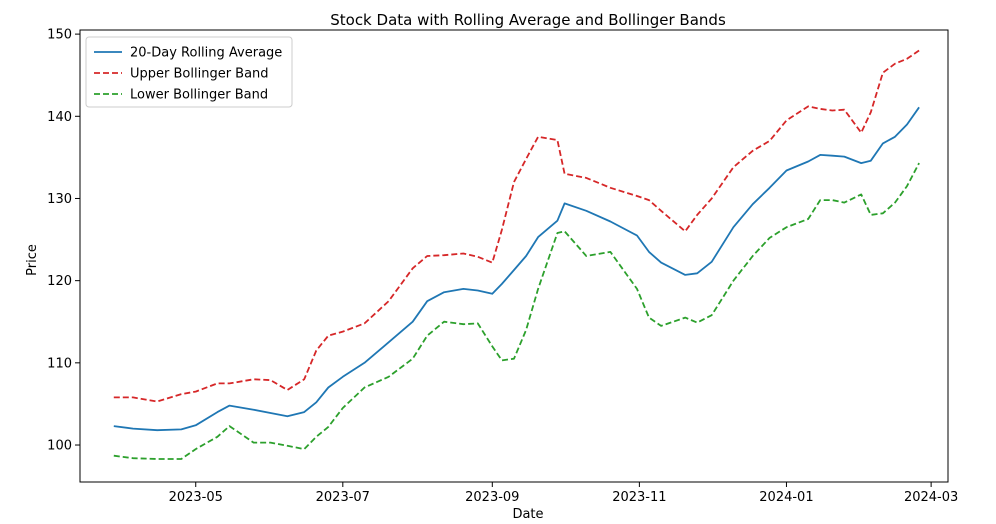  I want to click on y-tick-label: 130, so click(59, 199).